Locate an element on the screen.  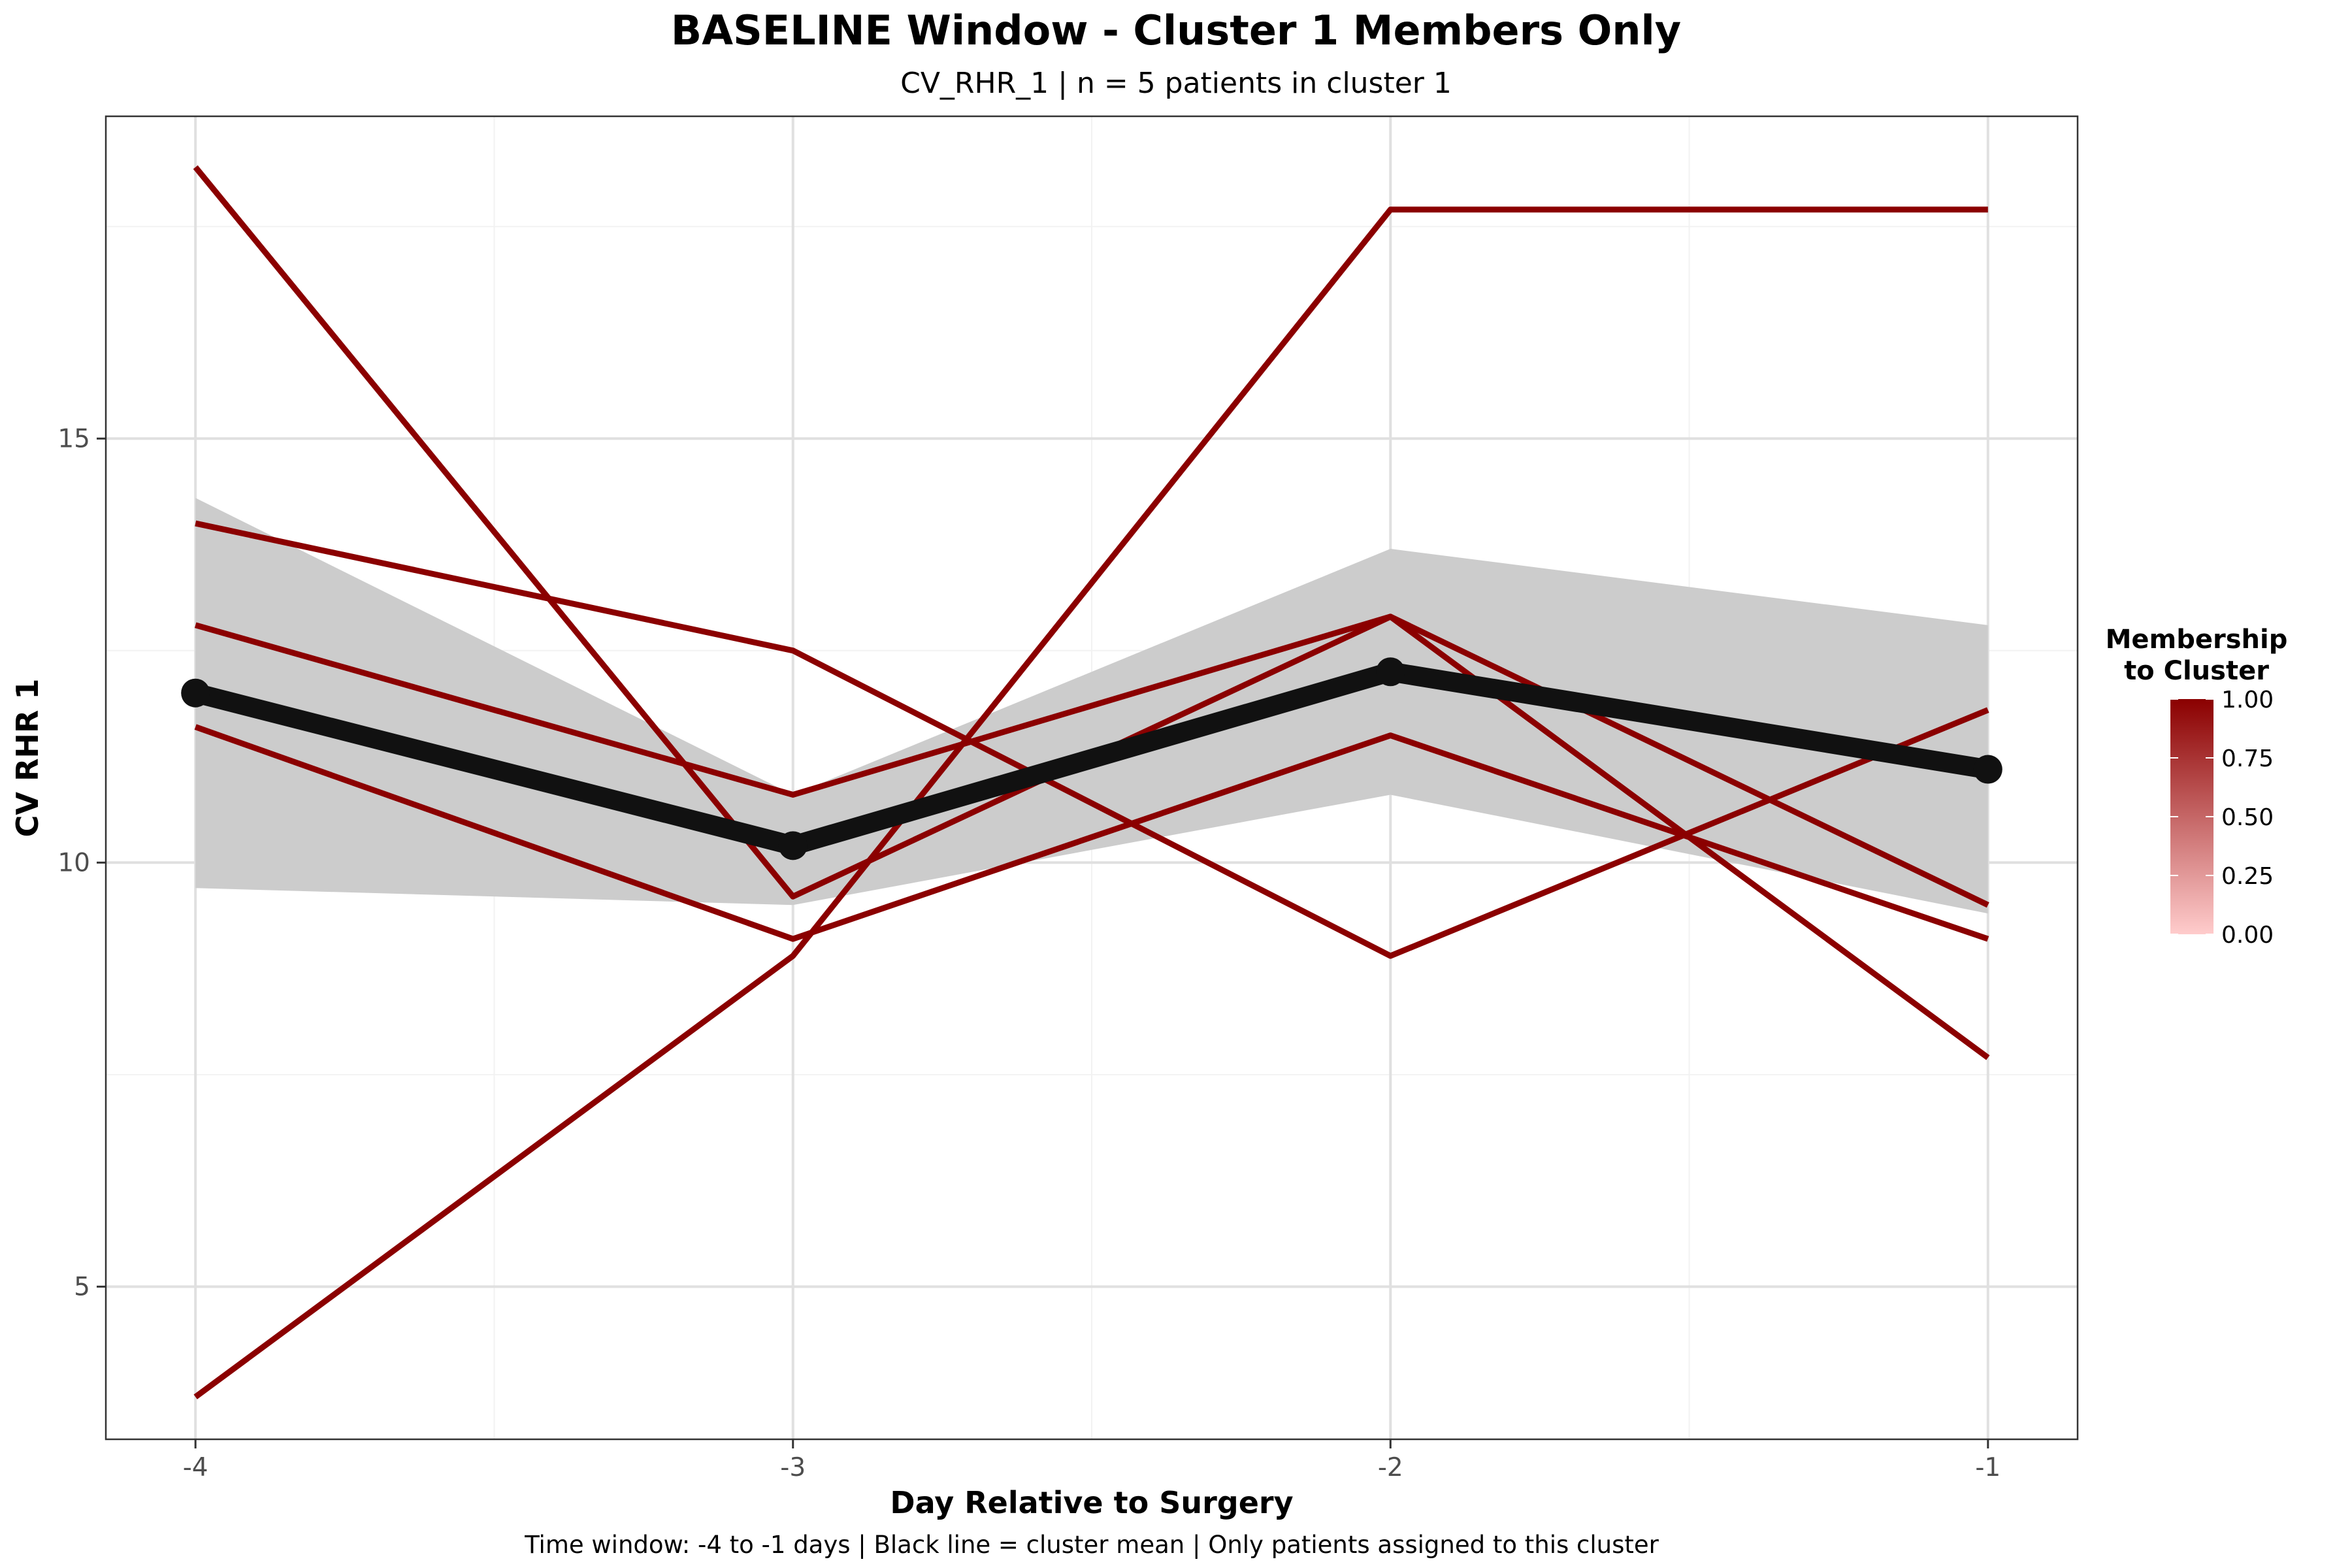
y-tick-label: 5 is located at coordinates (82, 1286).